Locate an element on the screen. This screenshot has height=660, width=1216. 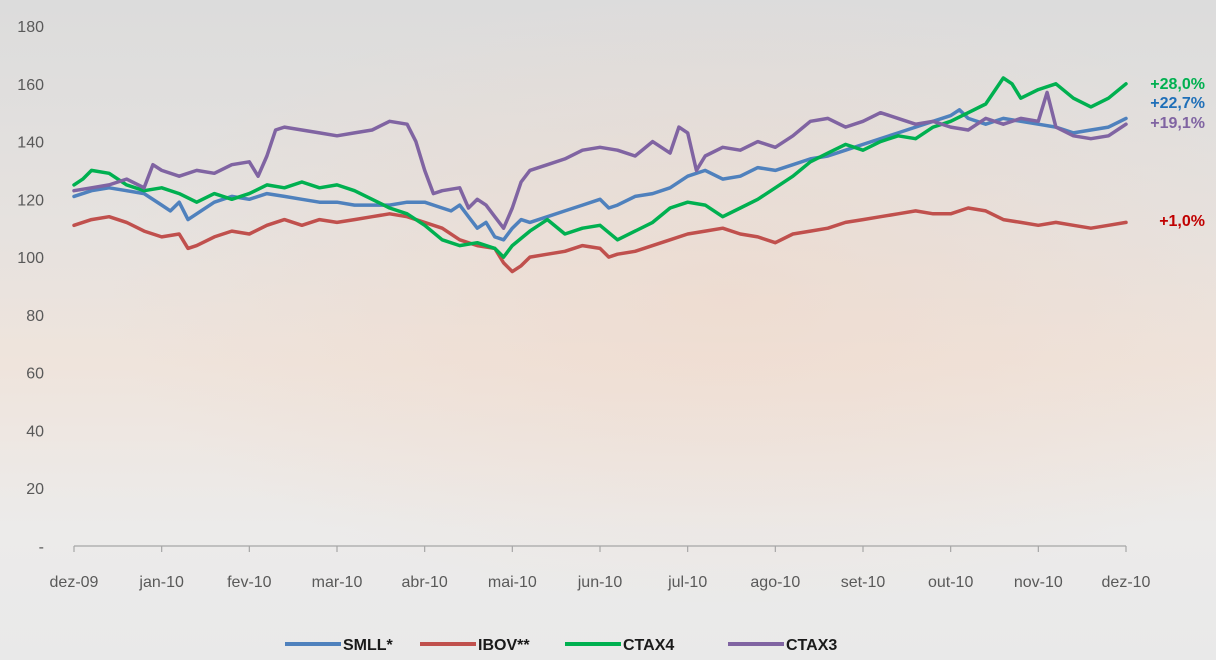
y-tick-label: 100 is located at coordinates (30, 258).